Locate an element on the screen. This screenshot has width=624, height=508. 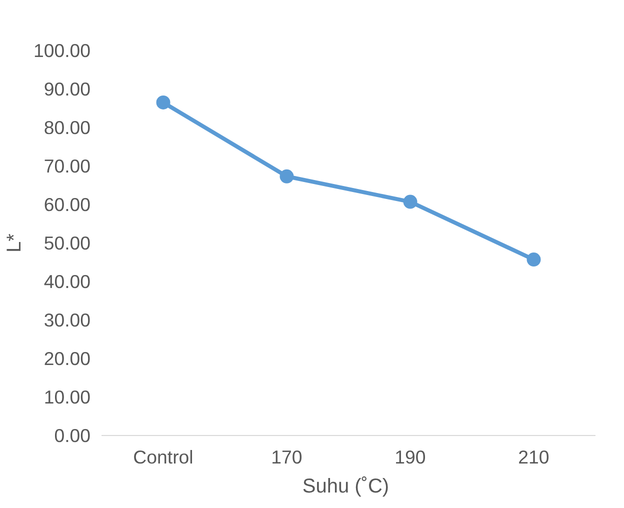
y-tick-label: 20.00 is located at coordinates (67, 358).